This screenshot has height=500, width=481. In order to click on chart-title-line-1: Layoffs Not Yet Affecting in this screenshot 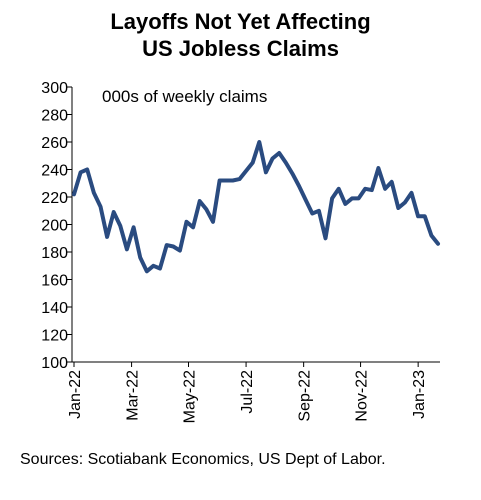, I will do `click(240, 21)`.